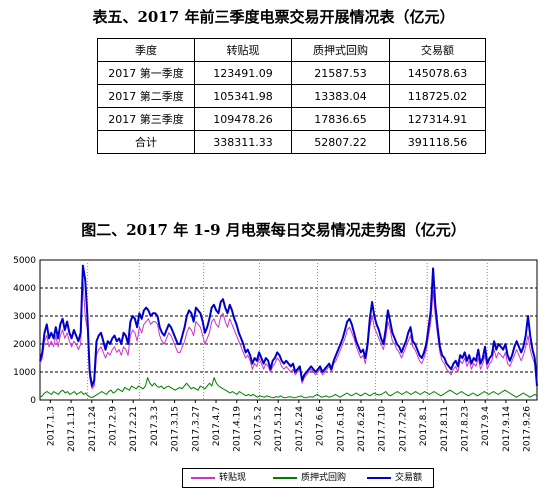  What do you see at coordinates (24, 261) in the screenshot?
I see `y-tick-label: 5000` at bounding box center [24, 261].